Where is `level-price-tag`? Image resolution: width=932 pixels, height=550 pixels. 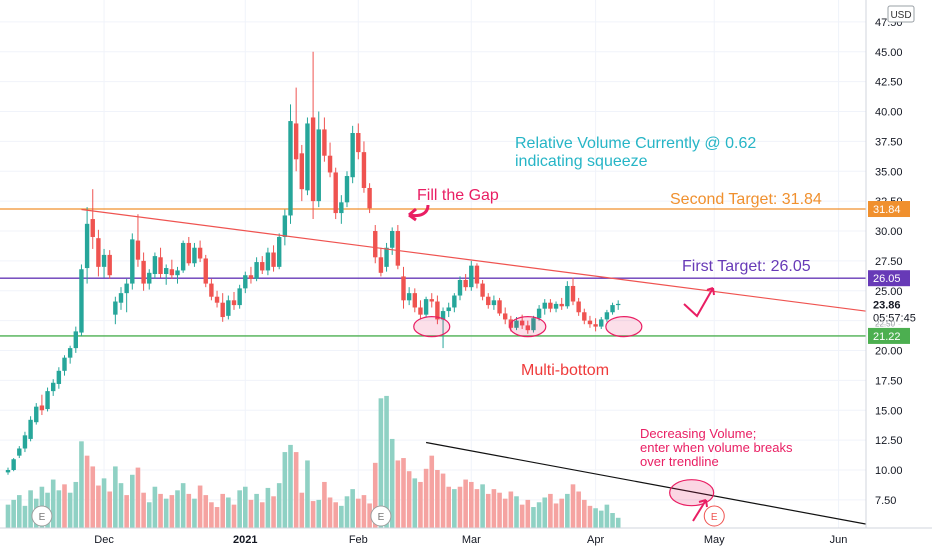
level-price-tag is located at coordinates (889, 335).